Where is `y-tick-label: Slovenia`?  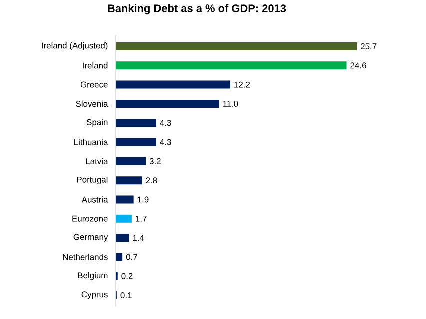 y-tick-label: Slovenia is located at coordinates (92, 104).